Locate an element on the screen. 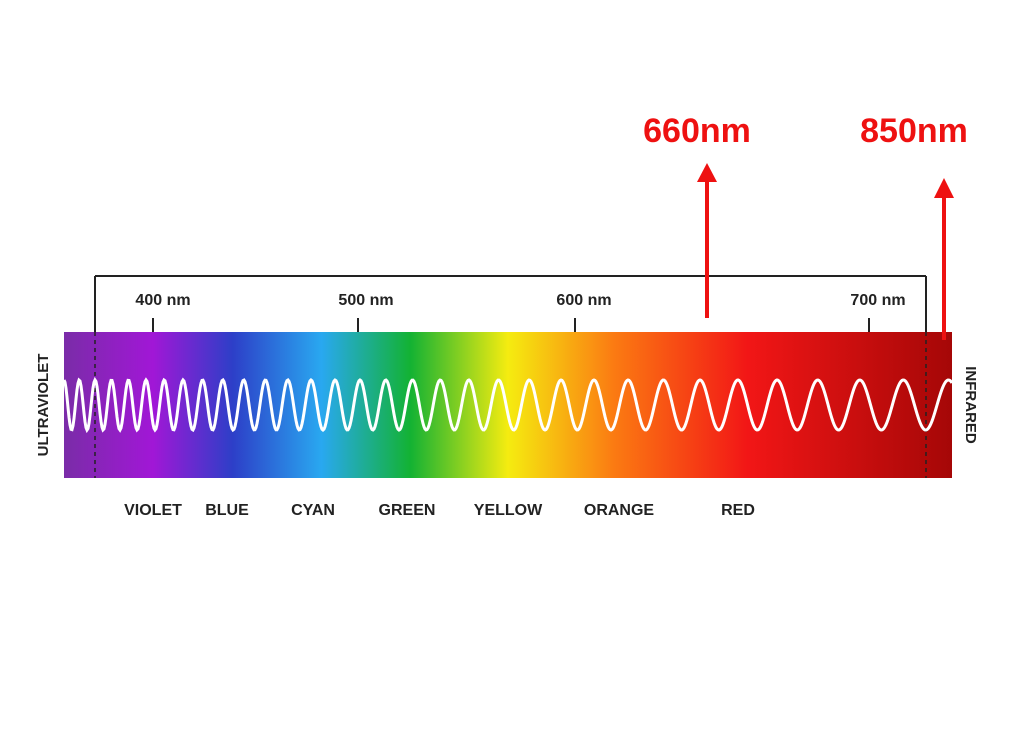 Image resolution: width=1024 pixels, height=737 pixels. tick-label-500: 500 nm is located at coordinates (365, 300).